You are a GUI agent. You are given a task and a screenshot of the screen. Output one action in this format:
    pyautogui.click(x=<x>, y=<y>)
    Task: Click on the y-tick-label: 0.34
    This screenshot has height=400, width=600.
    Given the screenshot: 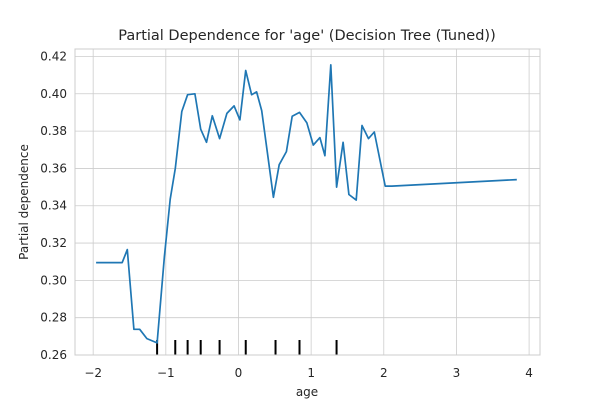 What is the action you would take?
    pyautogui.click(x=53, y=206)
    